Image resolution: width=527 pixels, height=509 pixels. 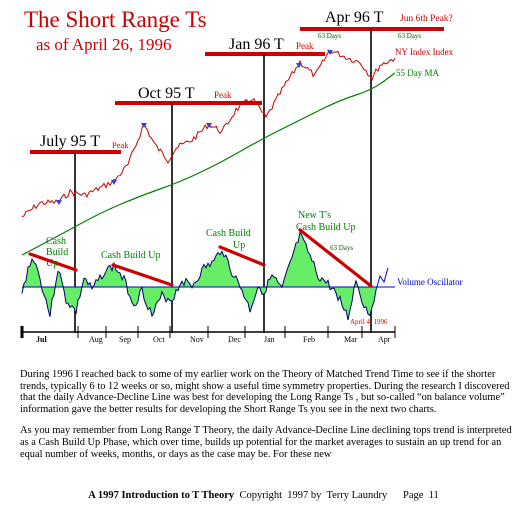 I want to click on chart-title: The Short Range Ts, so click(x=115, y=19).